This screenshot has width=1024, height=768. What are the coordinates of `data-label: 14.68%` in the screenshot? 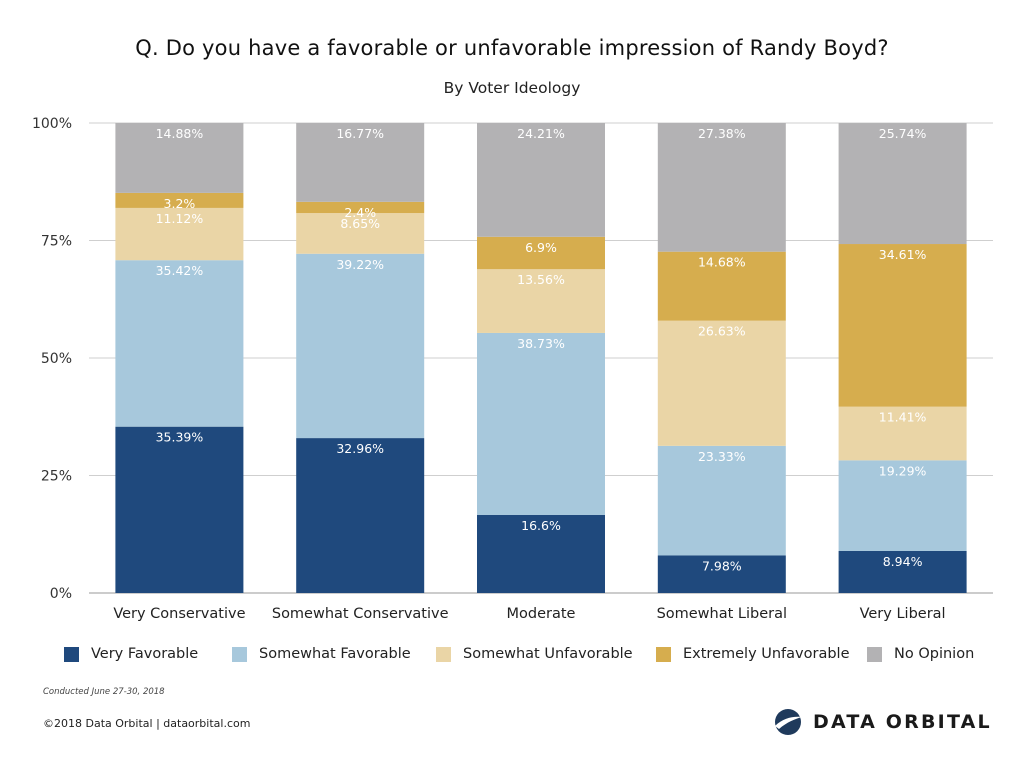 It's located at (722, 262).